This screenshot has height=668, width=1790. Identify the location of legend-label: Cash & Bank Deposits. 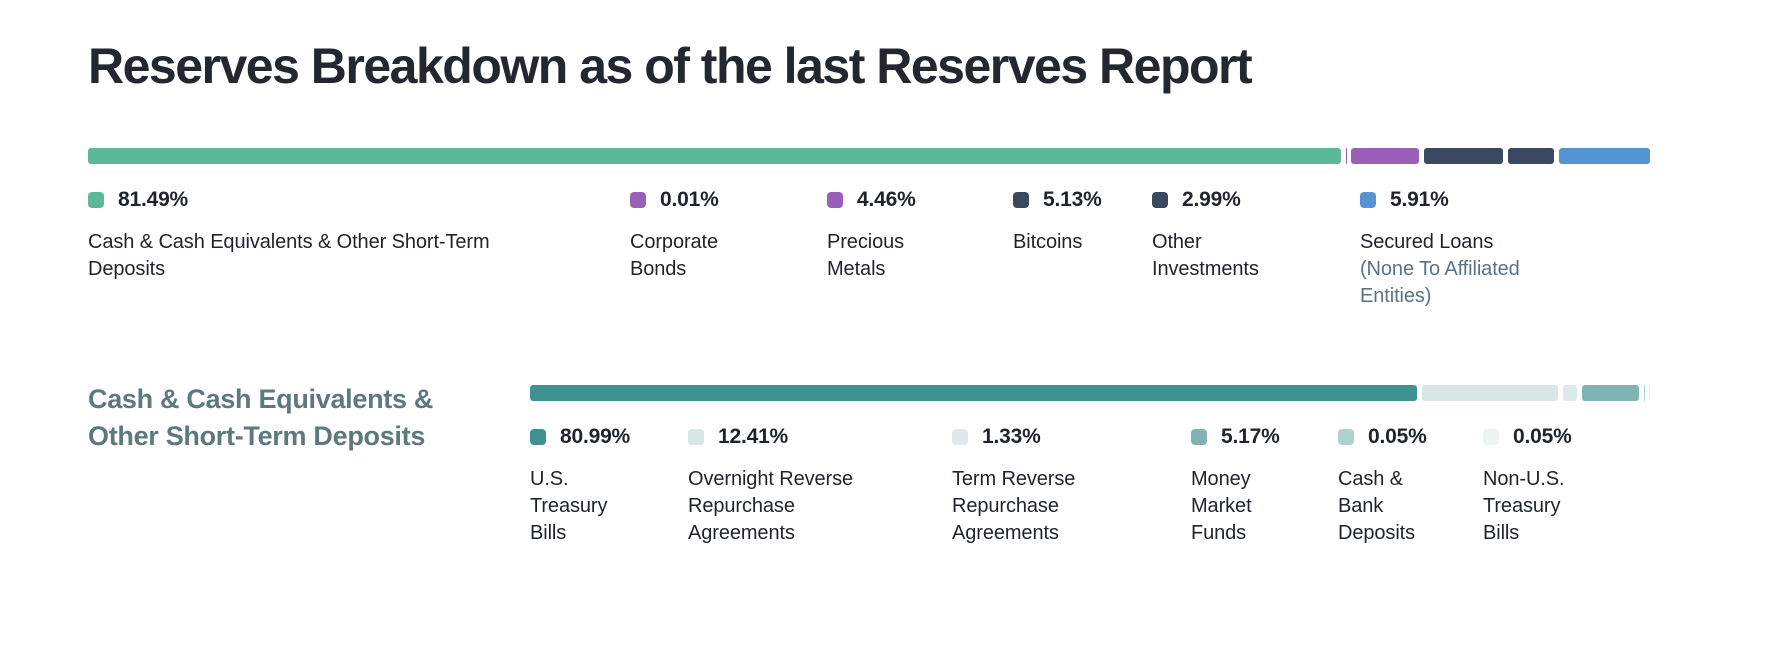
(1384, 506).